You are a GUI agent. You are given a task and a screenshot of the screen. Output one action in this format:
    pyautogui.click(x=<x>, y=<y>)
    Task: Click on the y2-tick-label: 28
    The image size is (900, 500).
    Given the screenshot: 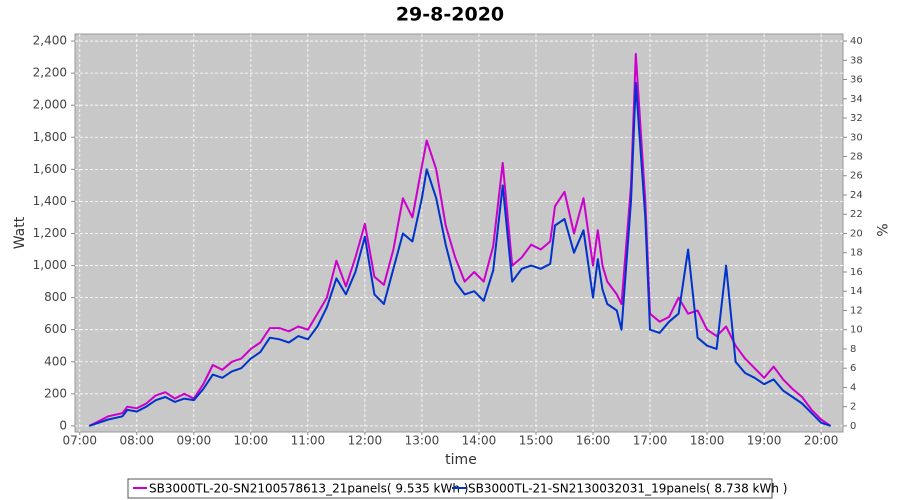 What is the action you would take?
    pyautogui.click(x=856, y=156)
    